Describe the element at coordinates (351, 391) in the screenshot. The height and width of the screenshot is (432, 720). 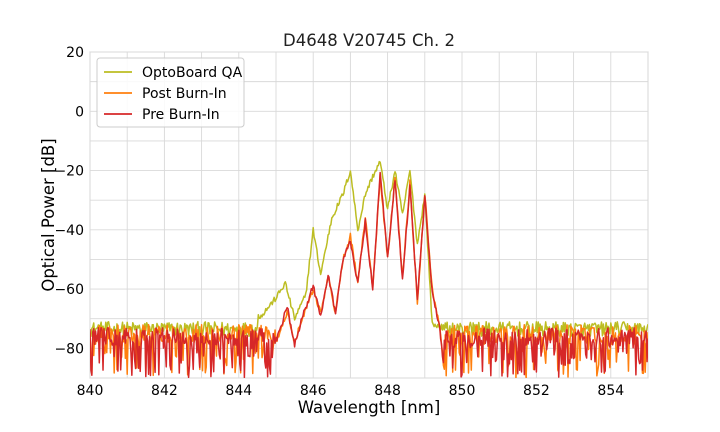
I see `x-tick-labels: 840 842 844 846 848 850 852 854` at that location.